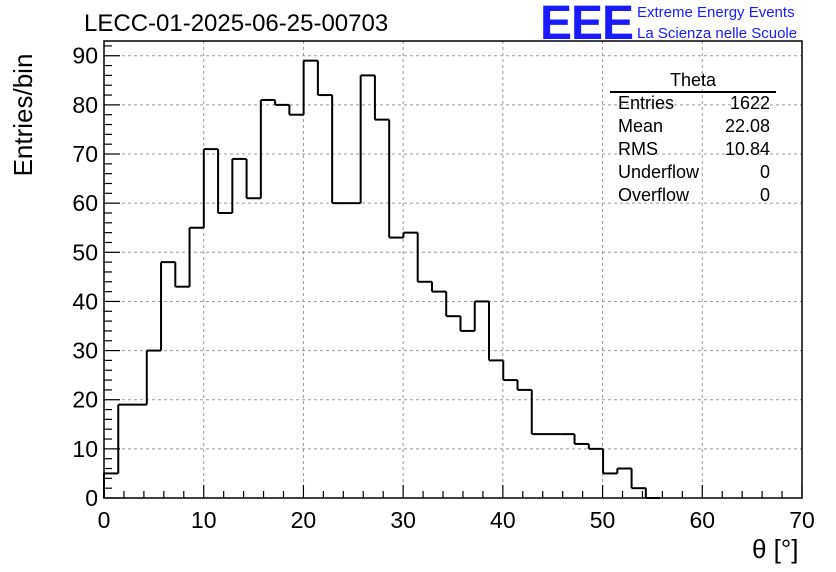 The image size is (836, 572). What do you see at coordinates (693, 92) in the screenshot?
I see `stats-divider` at bounding box center [693, 92].